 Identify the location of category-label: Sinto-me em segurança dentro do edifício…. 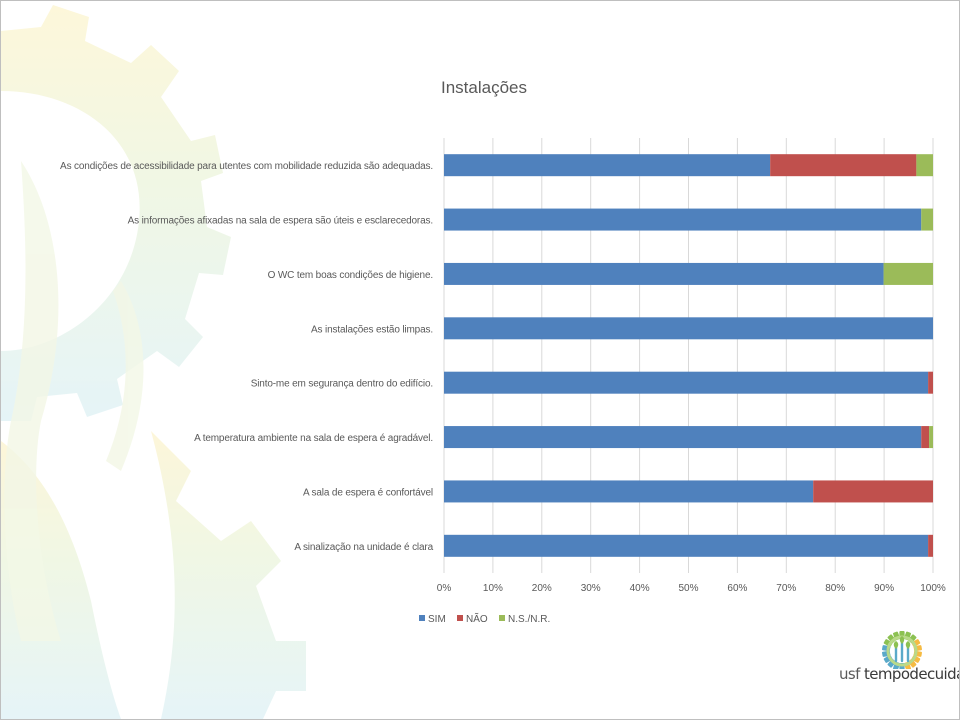
(342, 384).